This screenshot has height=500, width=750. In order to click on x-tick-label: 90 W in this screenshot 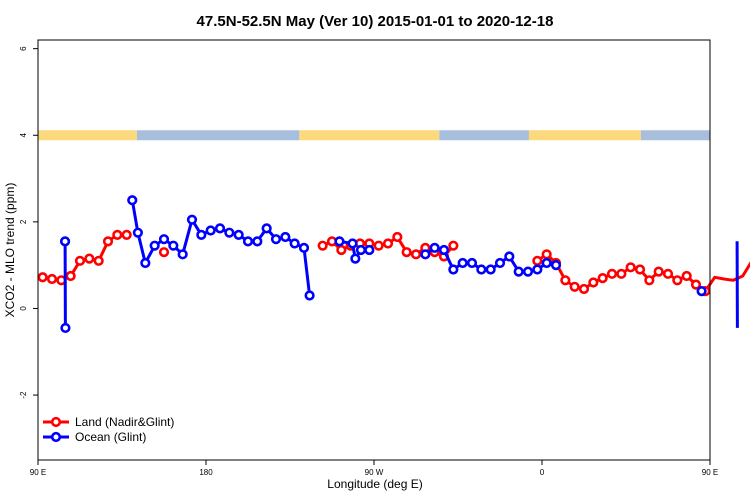, I will do `click(374, 472)`.